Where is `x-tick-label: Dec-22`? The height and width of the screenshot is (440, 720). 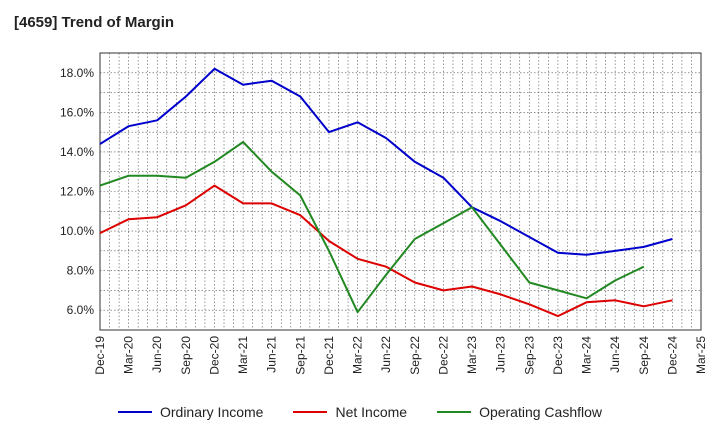 x-tick-label: Dec-22 is located at coordinates (443, 355).